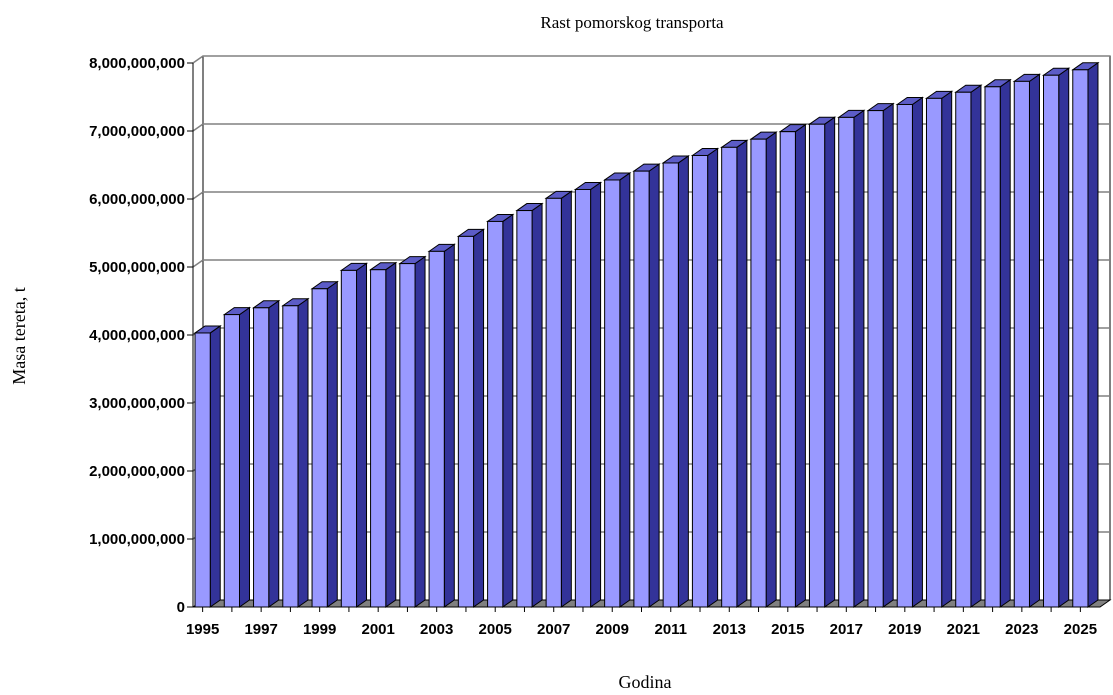  What do you see at coordinates (19, 335) in the screenshot?
I see `y-axis-title: Masa tereta, t` at bounding box center [19, 335].